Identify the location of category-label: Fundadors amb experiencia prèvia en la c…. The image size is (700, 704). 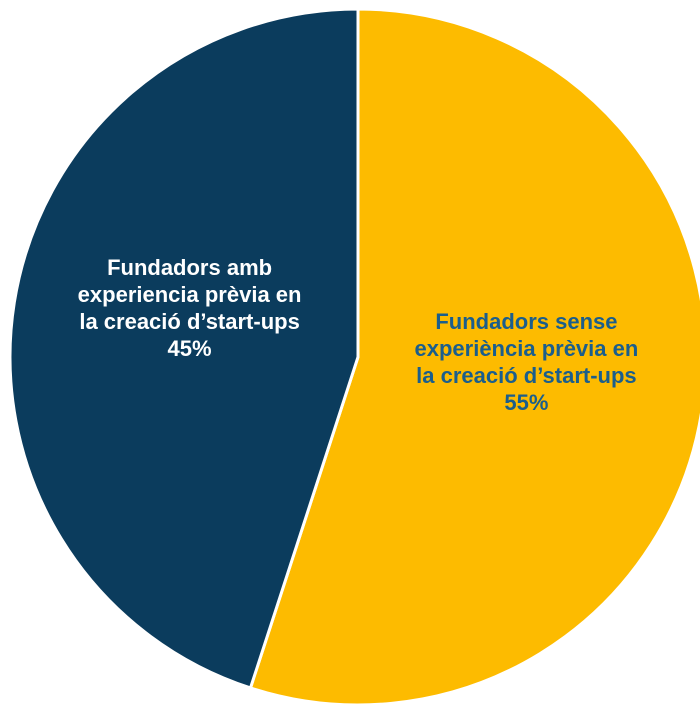
(189, 295).